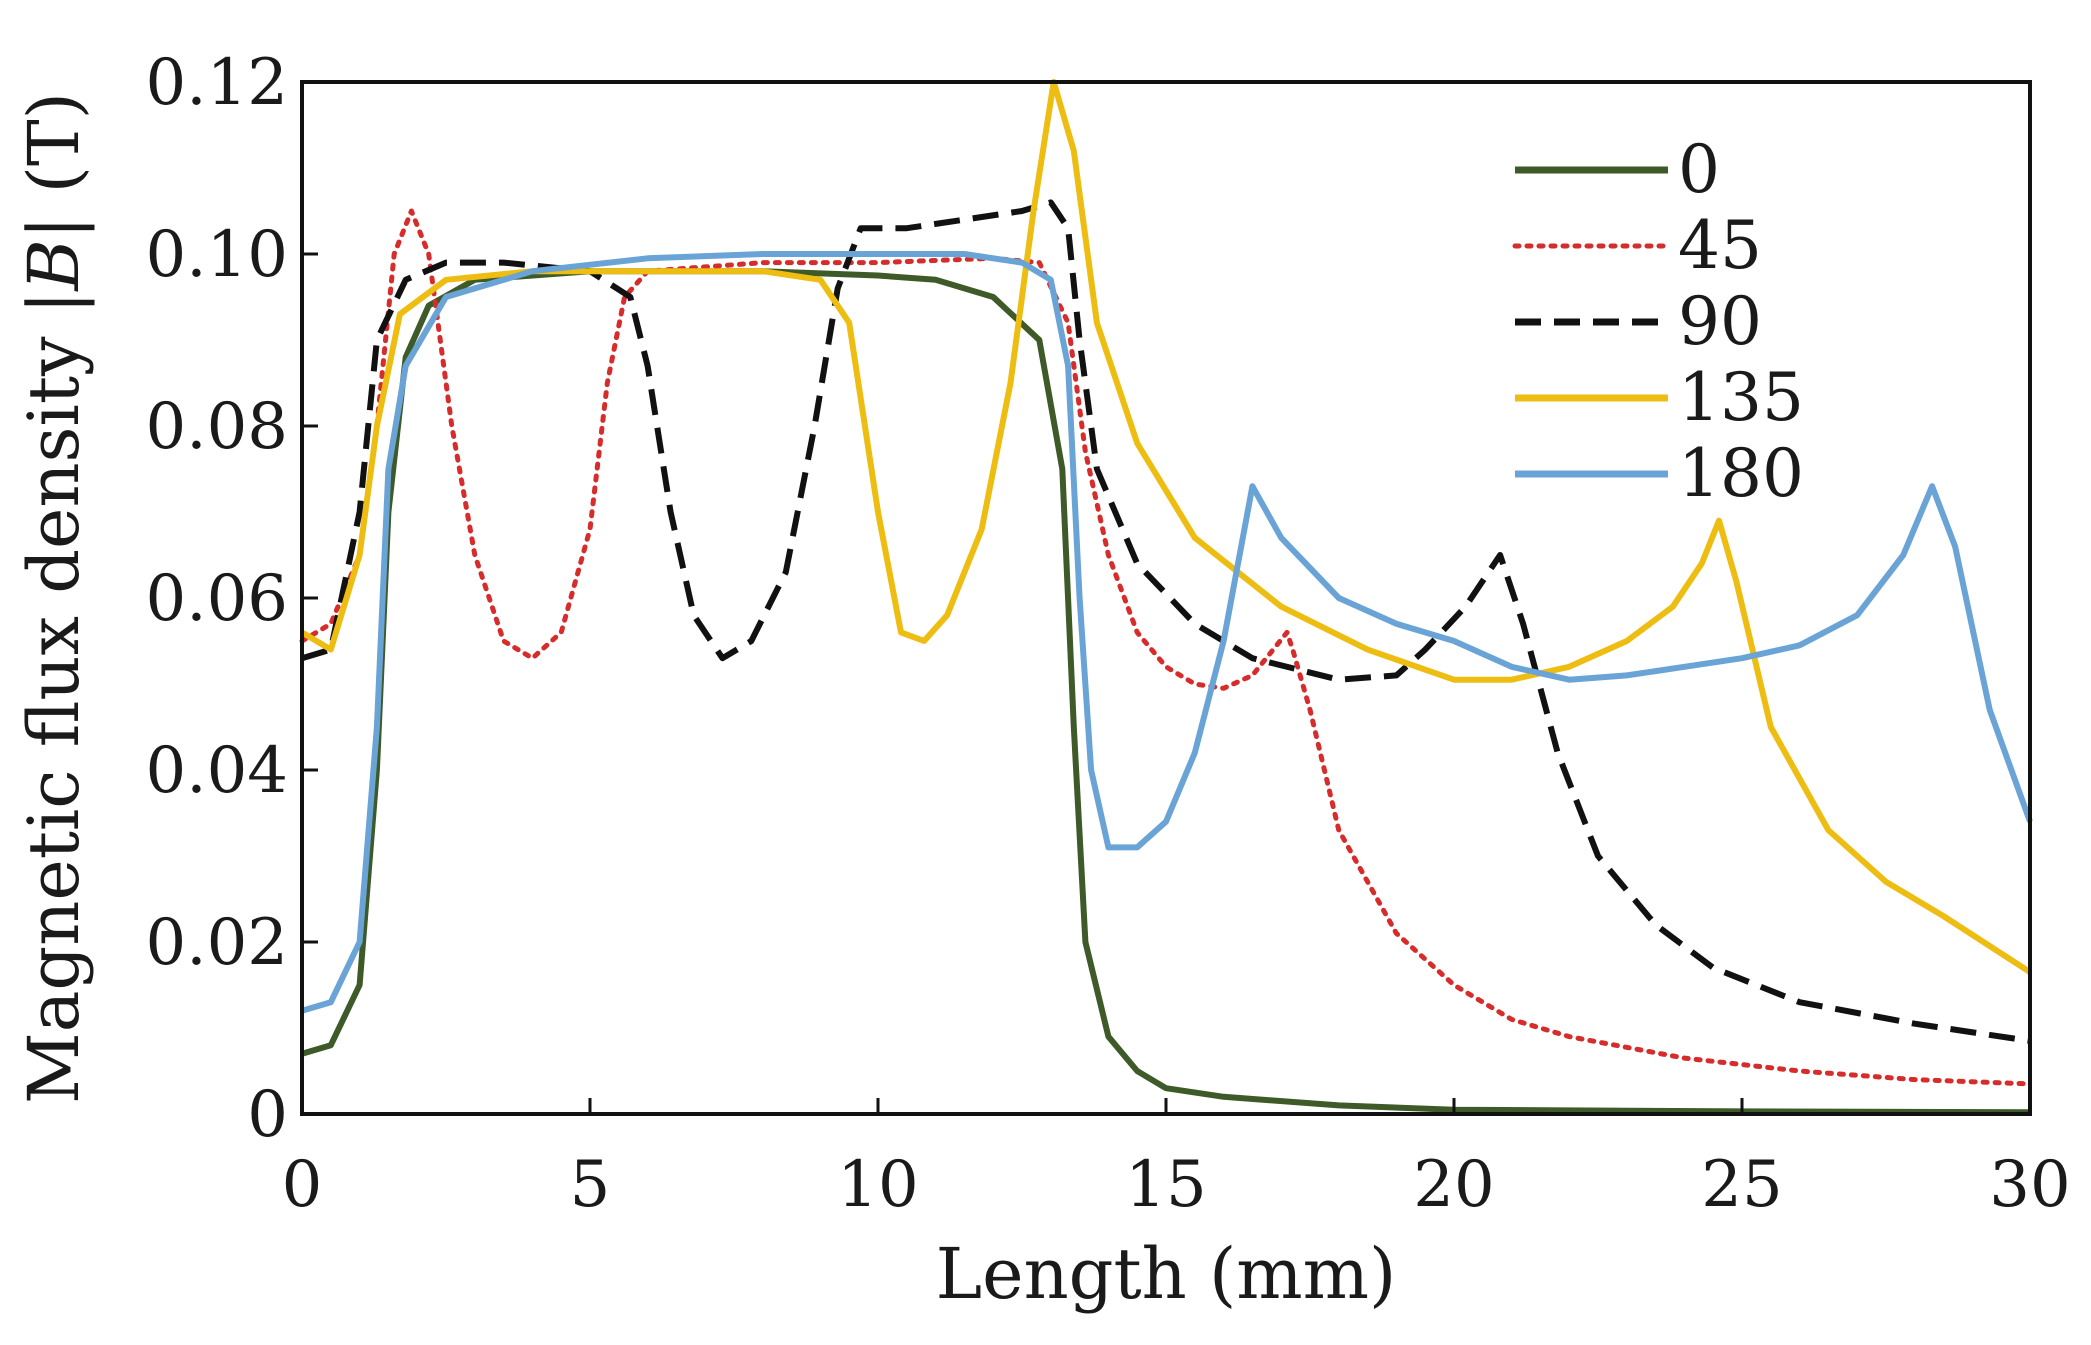  I want to click on y-tick-label: 0.12, so click(217, 83).